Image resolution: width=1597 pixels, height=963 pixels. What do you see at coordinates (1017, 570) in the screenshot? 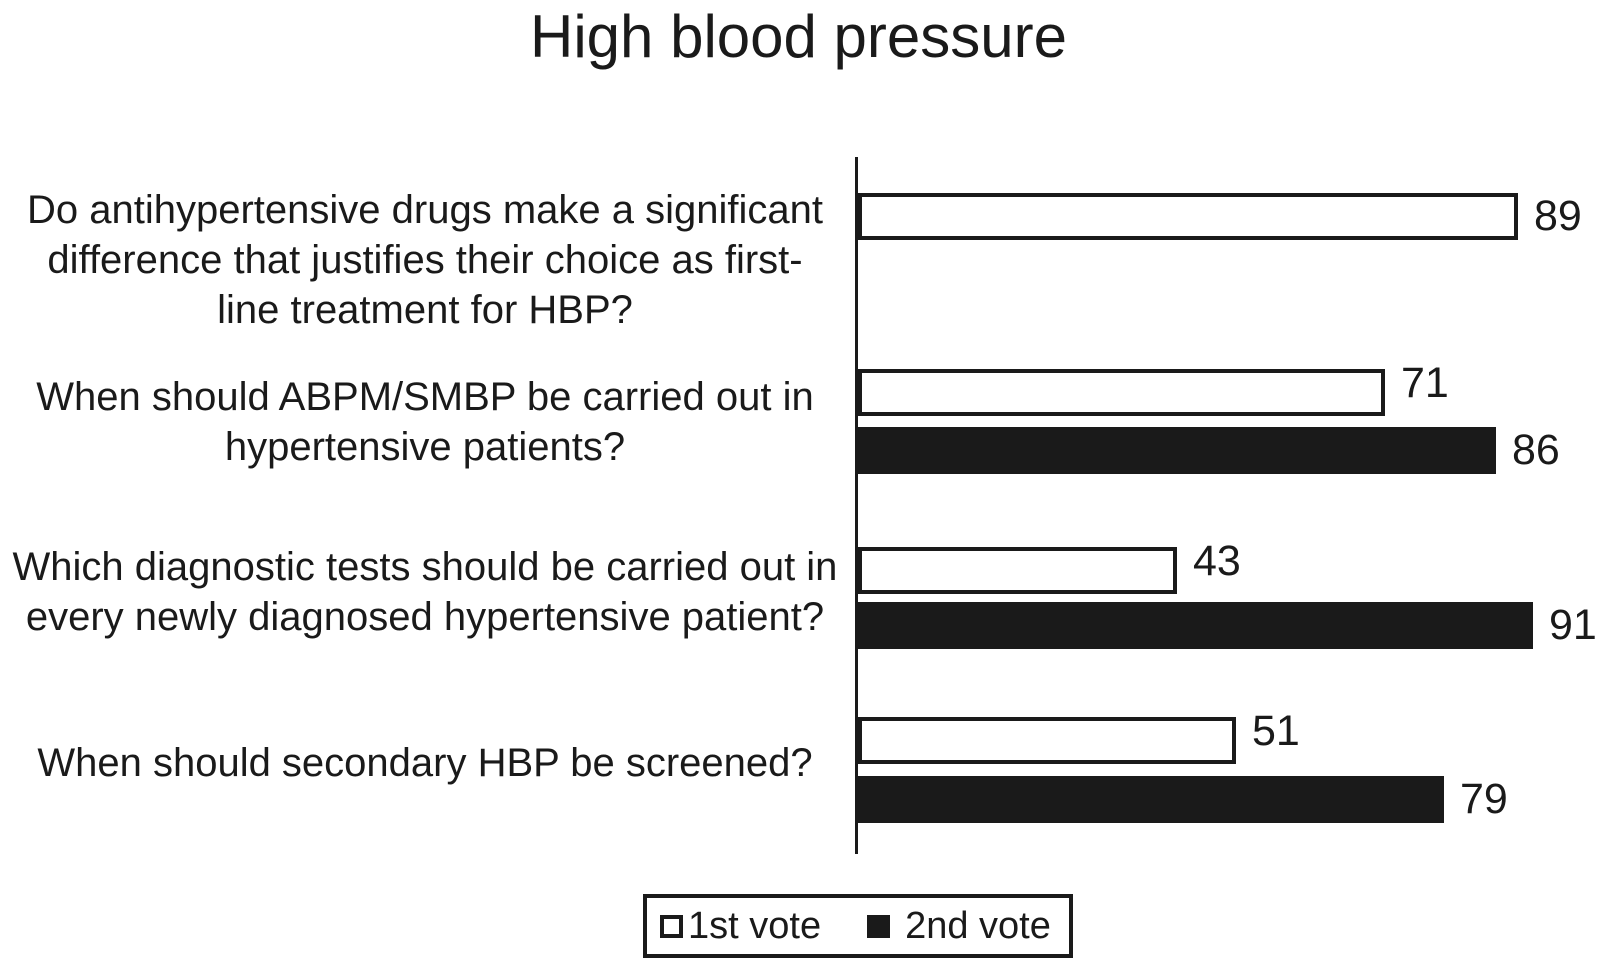
I see `bar-1st-vote-q3` at bounding box center [1017, 570].